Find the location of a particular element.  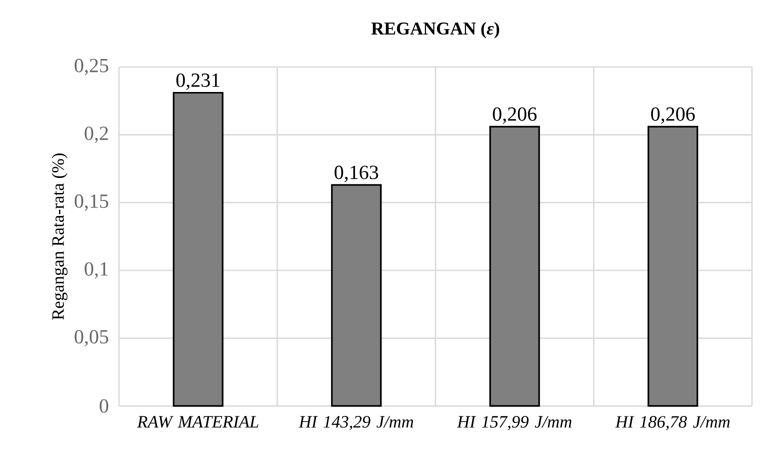

x-tick-label: HI 157,99 J/mm is located at coordinates (514, 423).